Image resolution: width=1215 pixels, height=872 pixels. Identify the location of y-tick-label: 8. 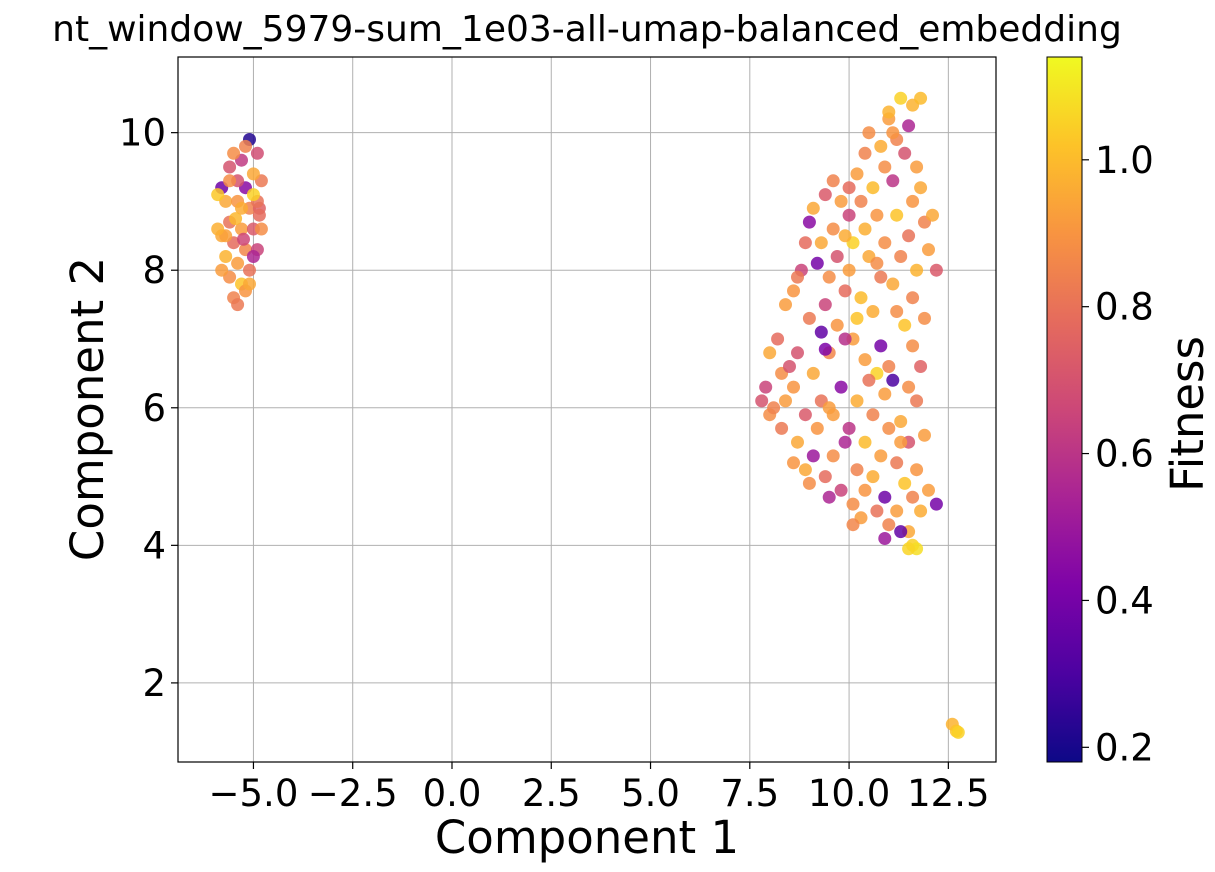
(154, 270).